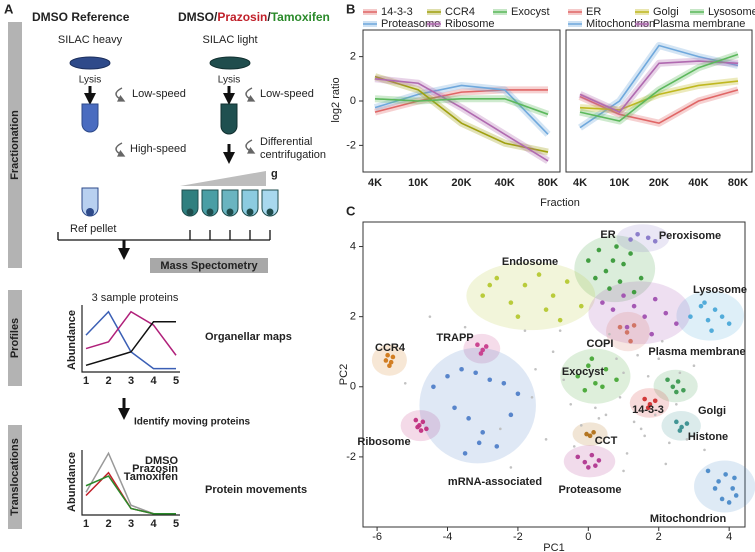 This screenshot has height=552, width=755. I want to click on pellet, so click(250, 212).